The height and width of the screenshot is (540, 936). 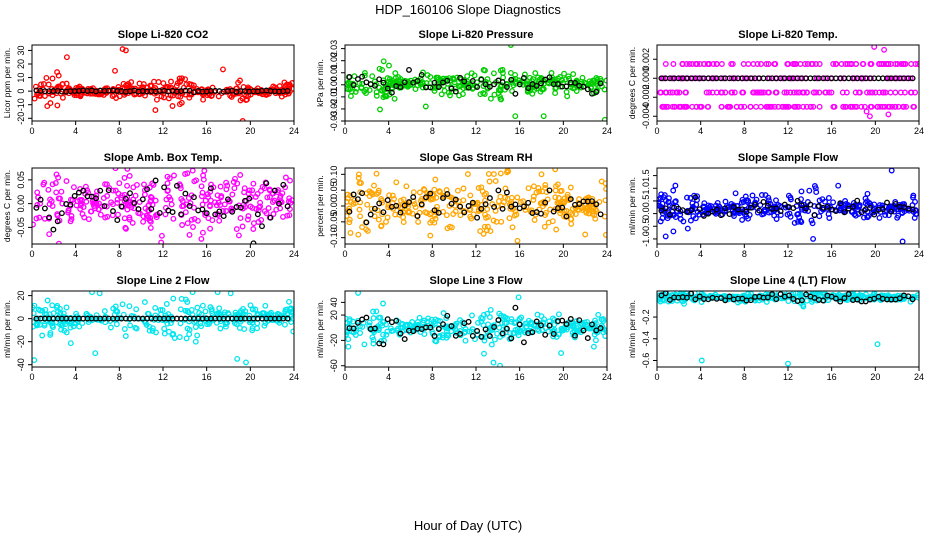 I want to click on x-tick-label: 24, so click(x=919, y=131).